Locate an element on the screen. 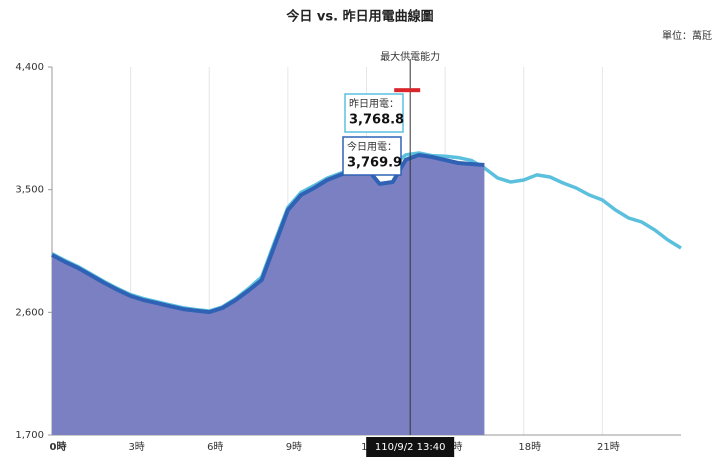 This screenshot has height=466, width=720. x-tick-label: 3時 is located at coordinates (136, 447).